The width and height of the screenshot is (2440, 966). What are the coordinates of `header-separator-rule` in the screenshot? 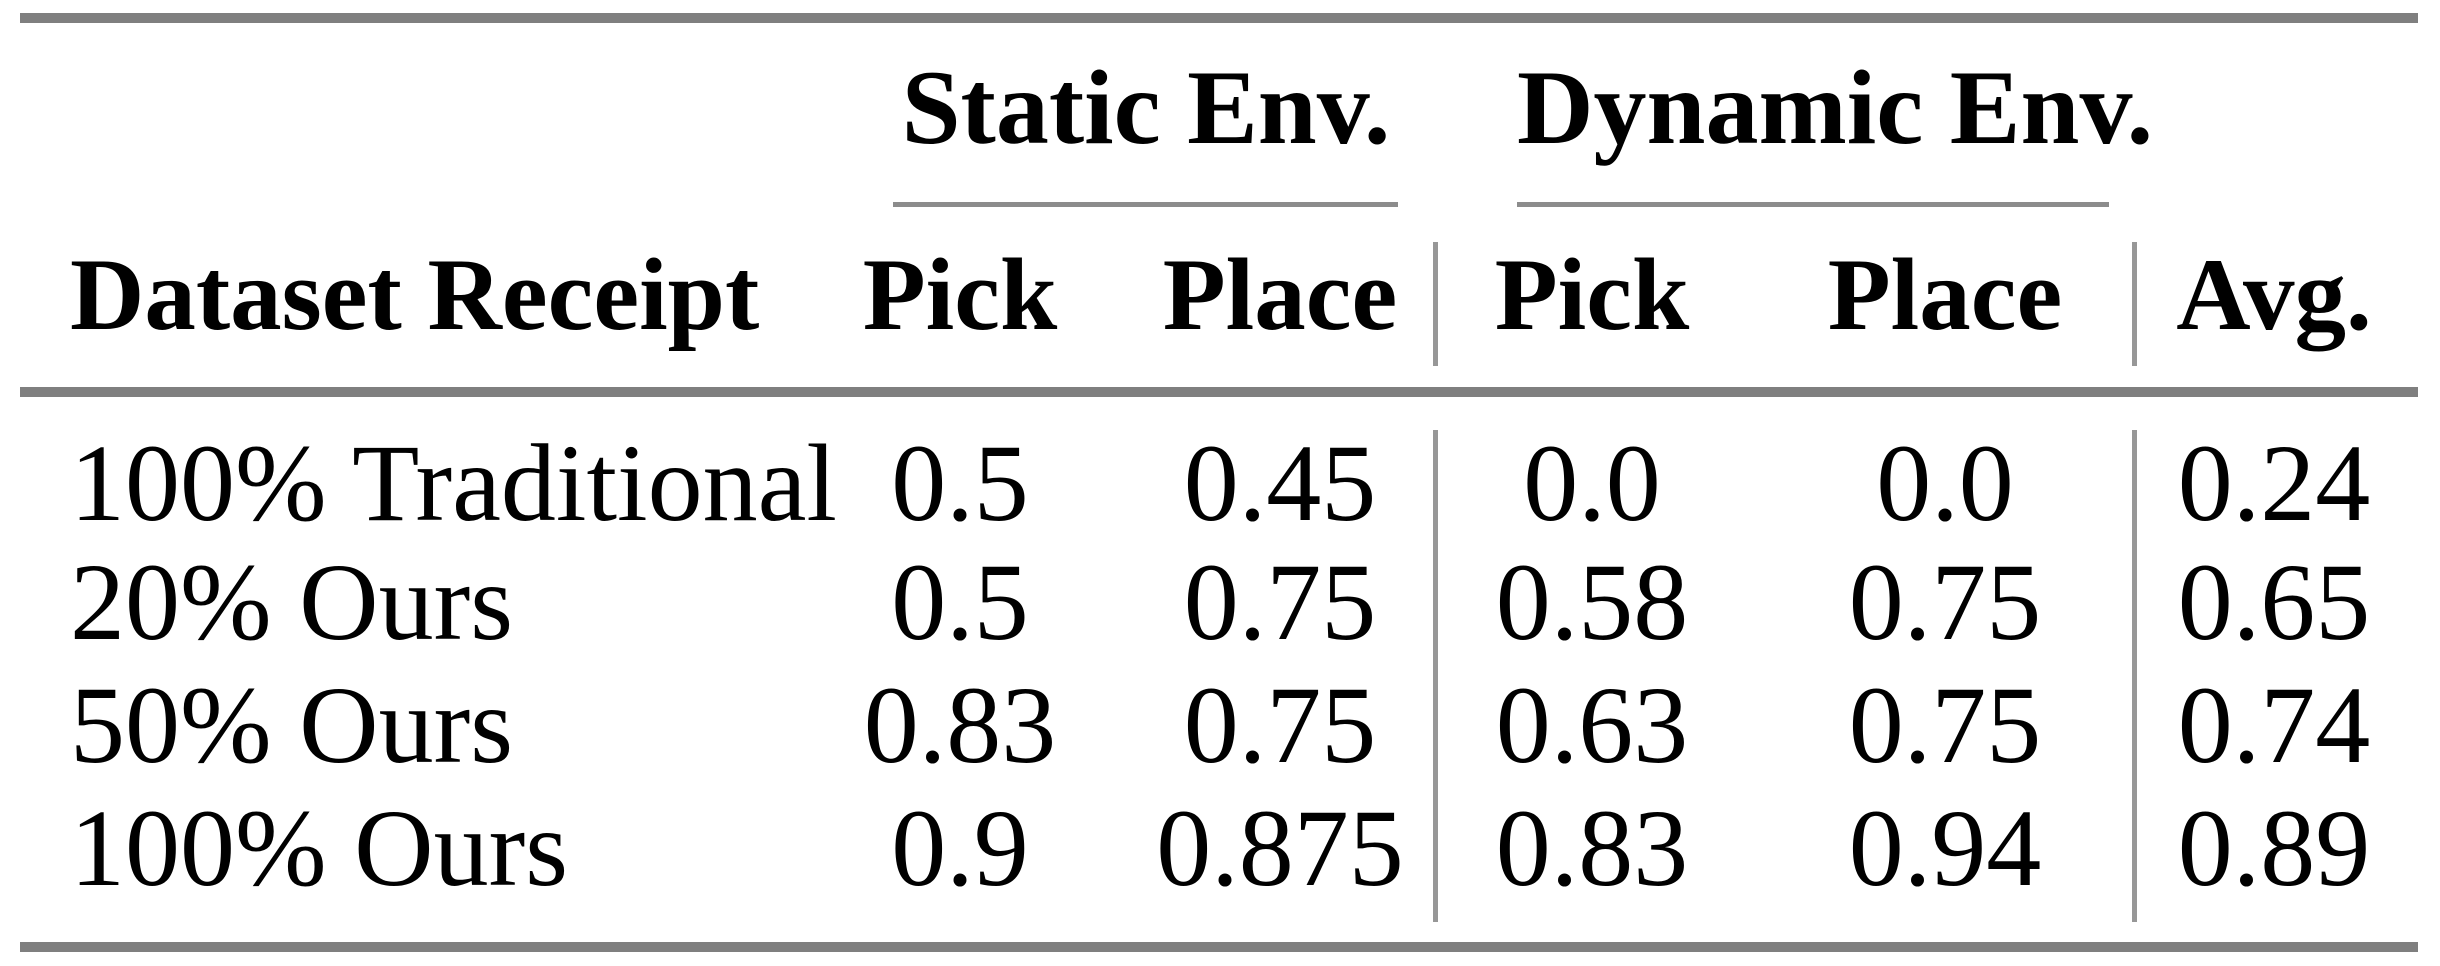 It's located at (1219, 392).